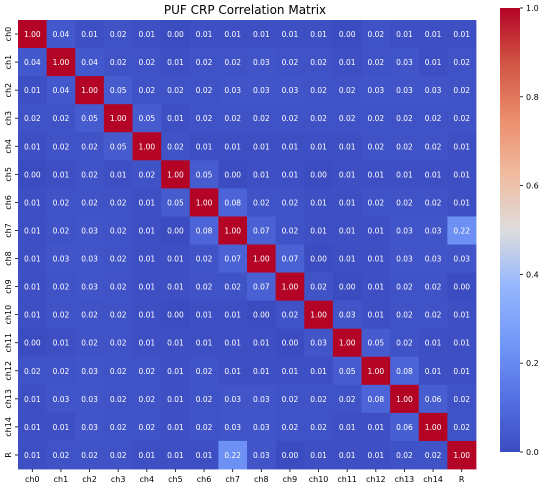 Image resolution: width=550 pixels, height=490 pixels. I want to click on cell-value-11-6: 0.01, so click(204, 343).